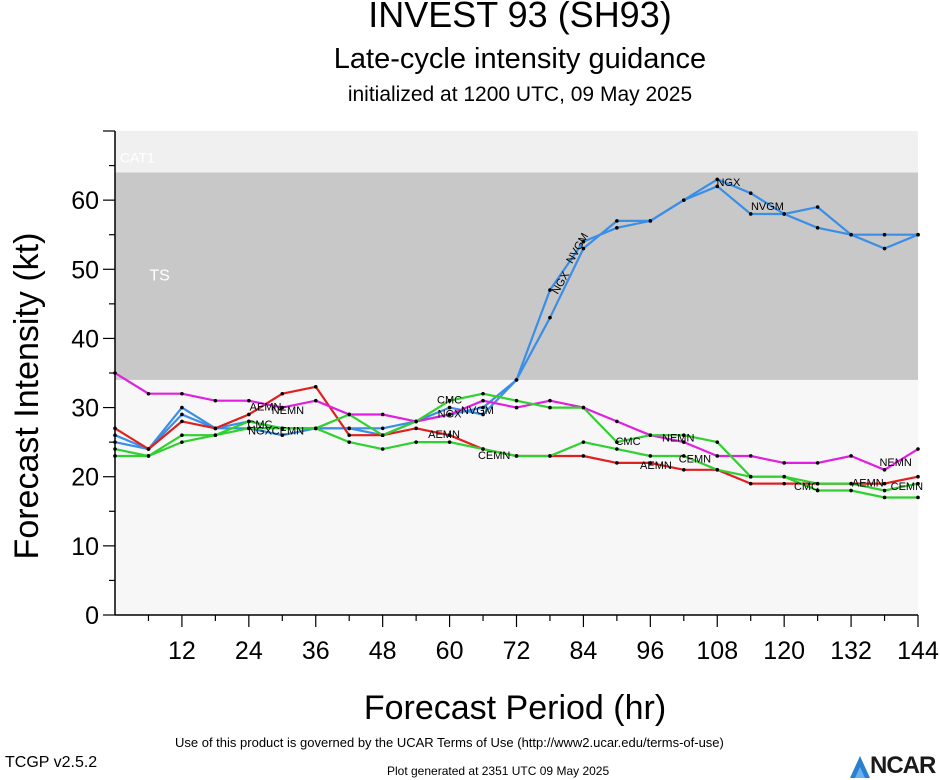 This screenshot has height=780, width=940. Describe the element at coordinates (249, 651) in the screenshot. I see `x-tick-label: 24` at that location.